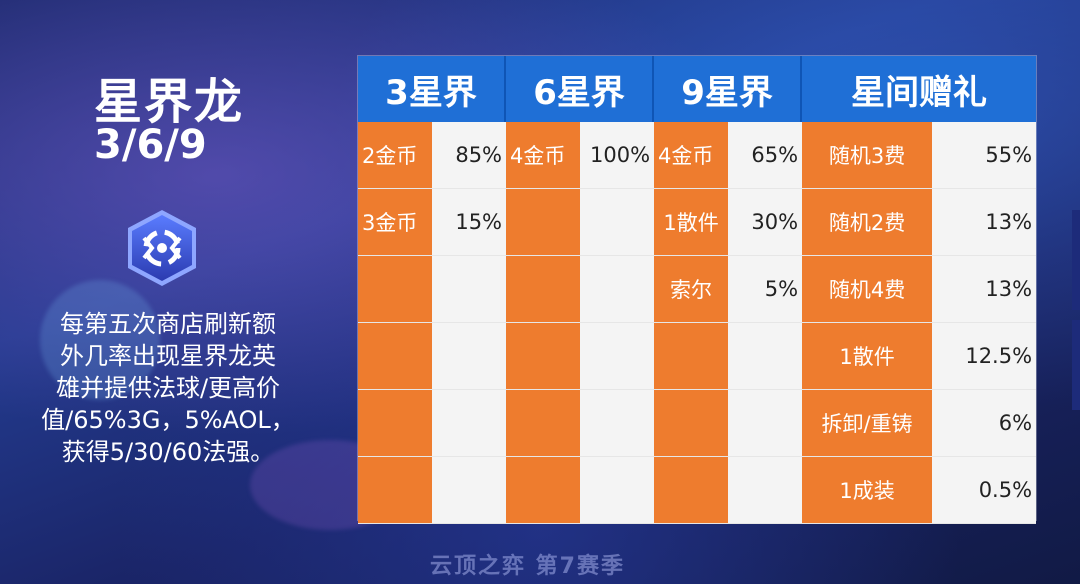 This screenshot has width=1080, height=584. I want to click on table-header-row: 3星界 6星界 9星界 星间赠礼, so click(697, 89).